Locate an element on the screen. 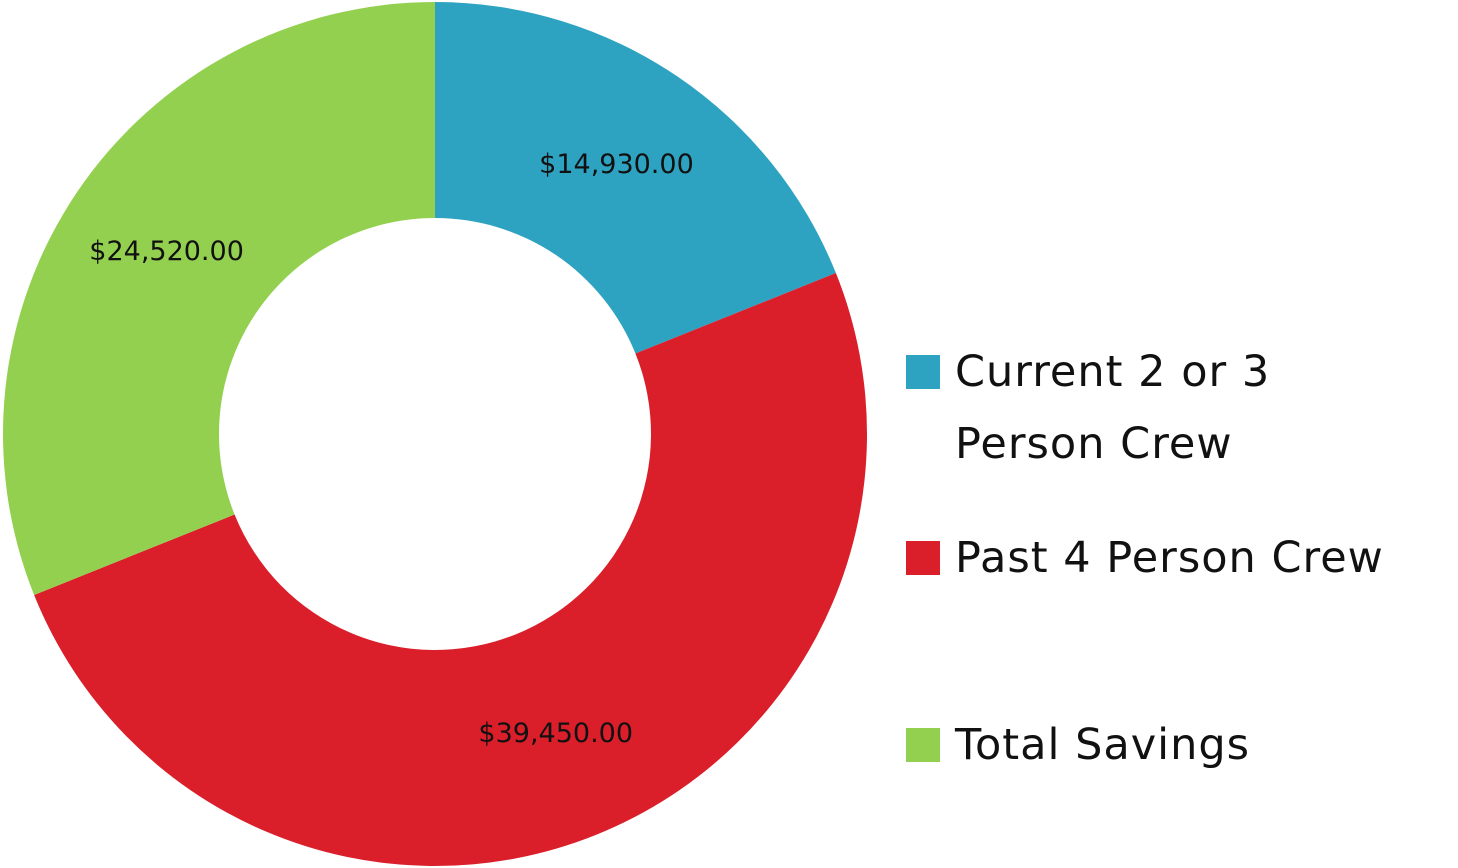  donut-slice is located at coordinates (635, 178).